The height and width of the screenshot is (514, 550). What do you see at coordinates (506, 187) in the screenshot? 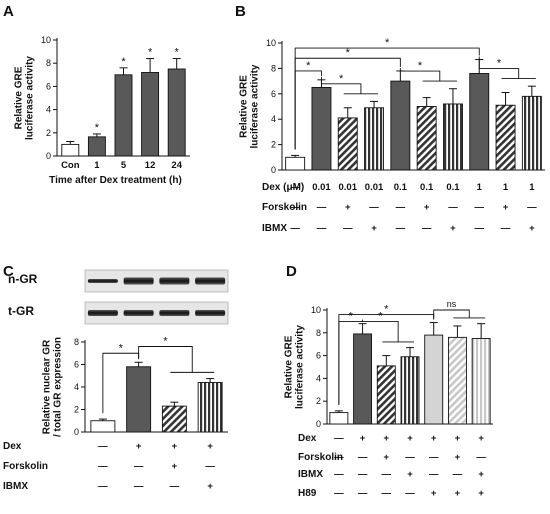
I see `treatment-cell: 1` at bounding box center [506, 187].